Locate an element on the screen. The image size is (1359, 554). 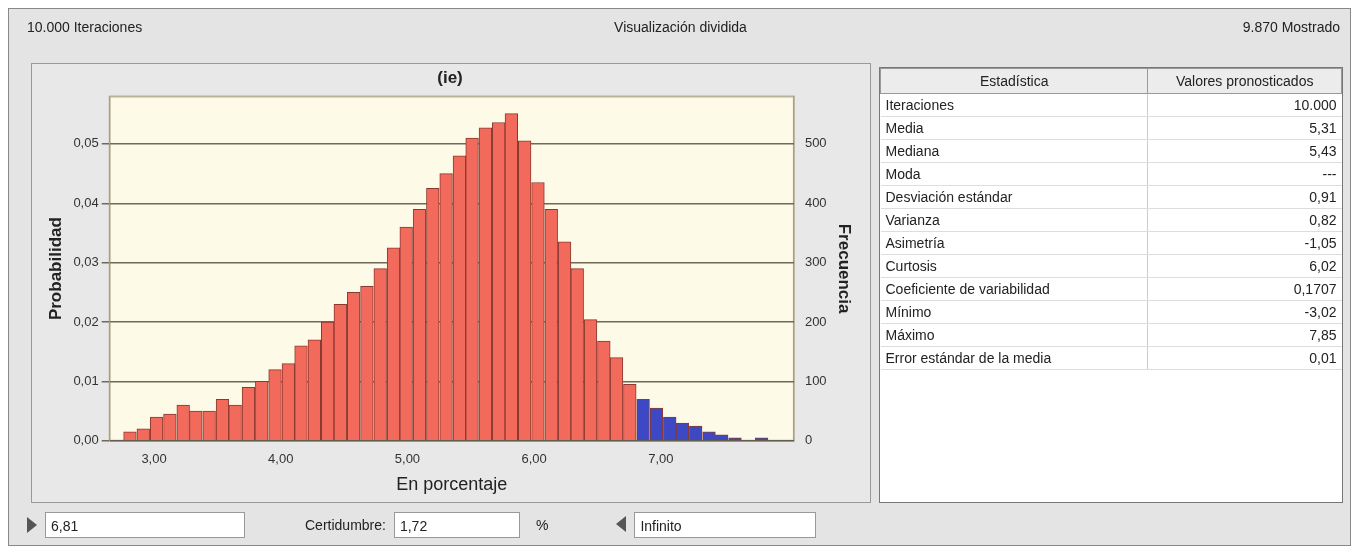
category-label: Curtosis is located at coordinates (1014, 266).